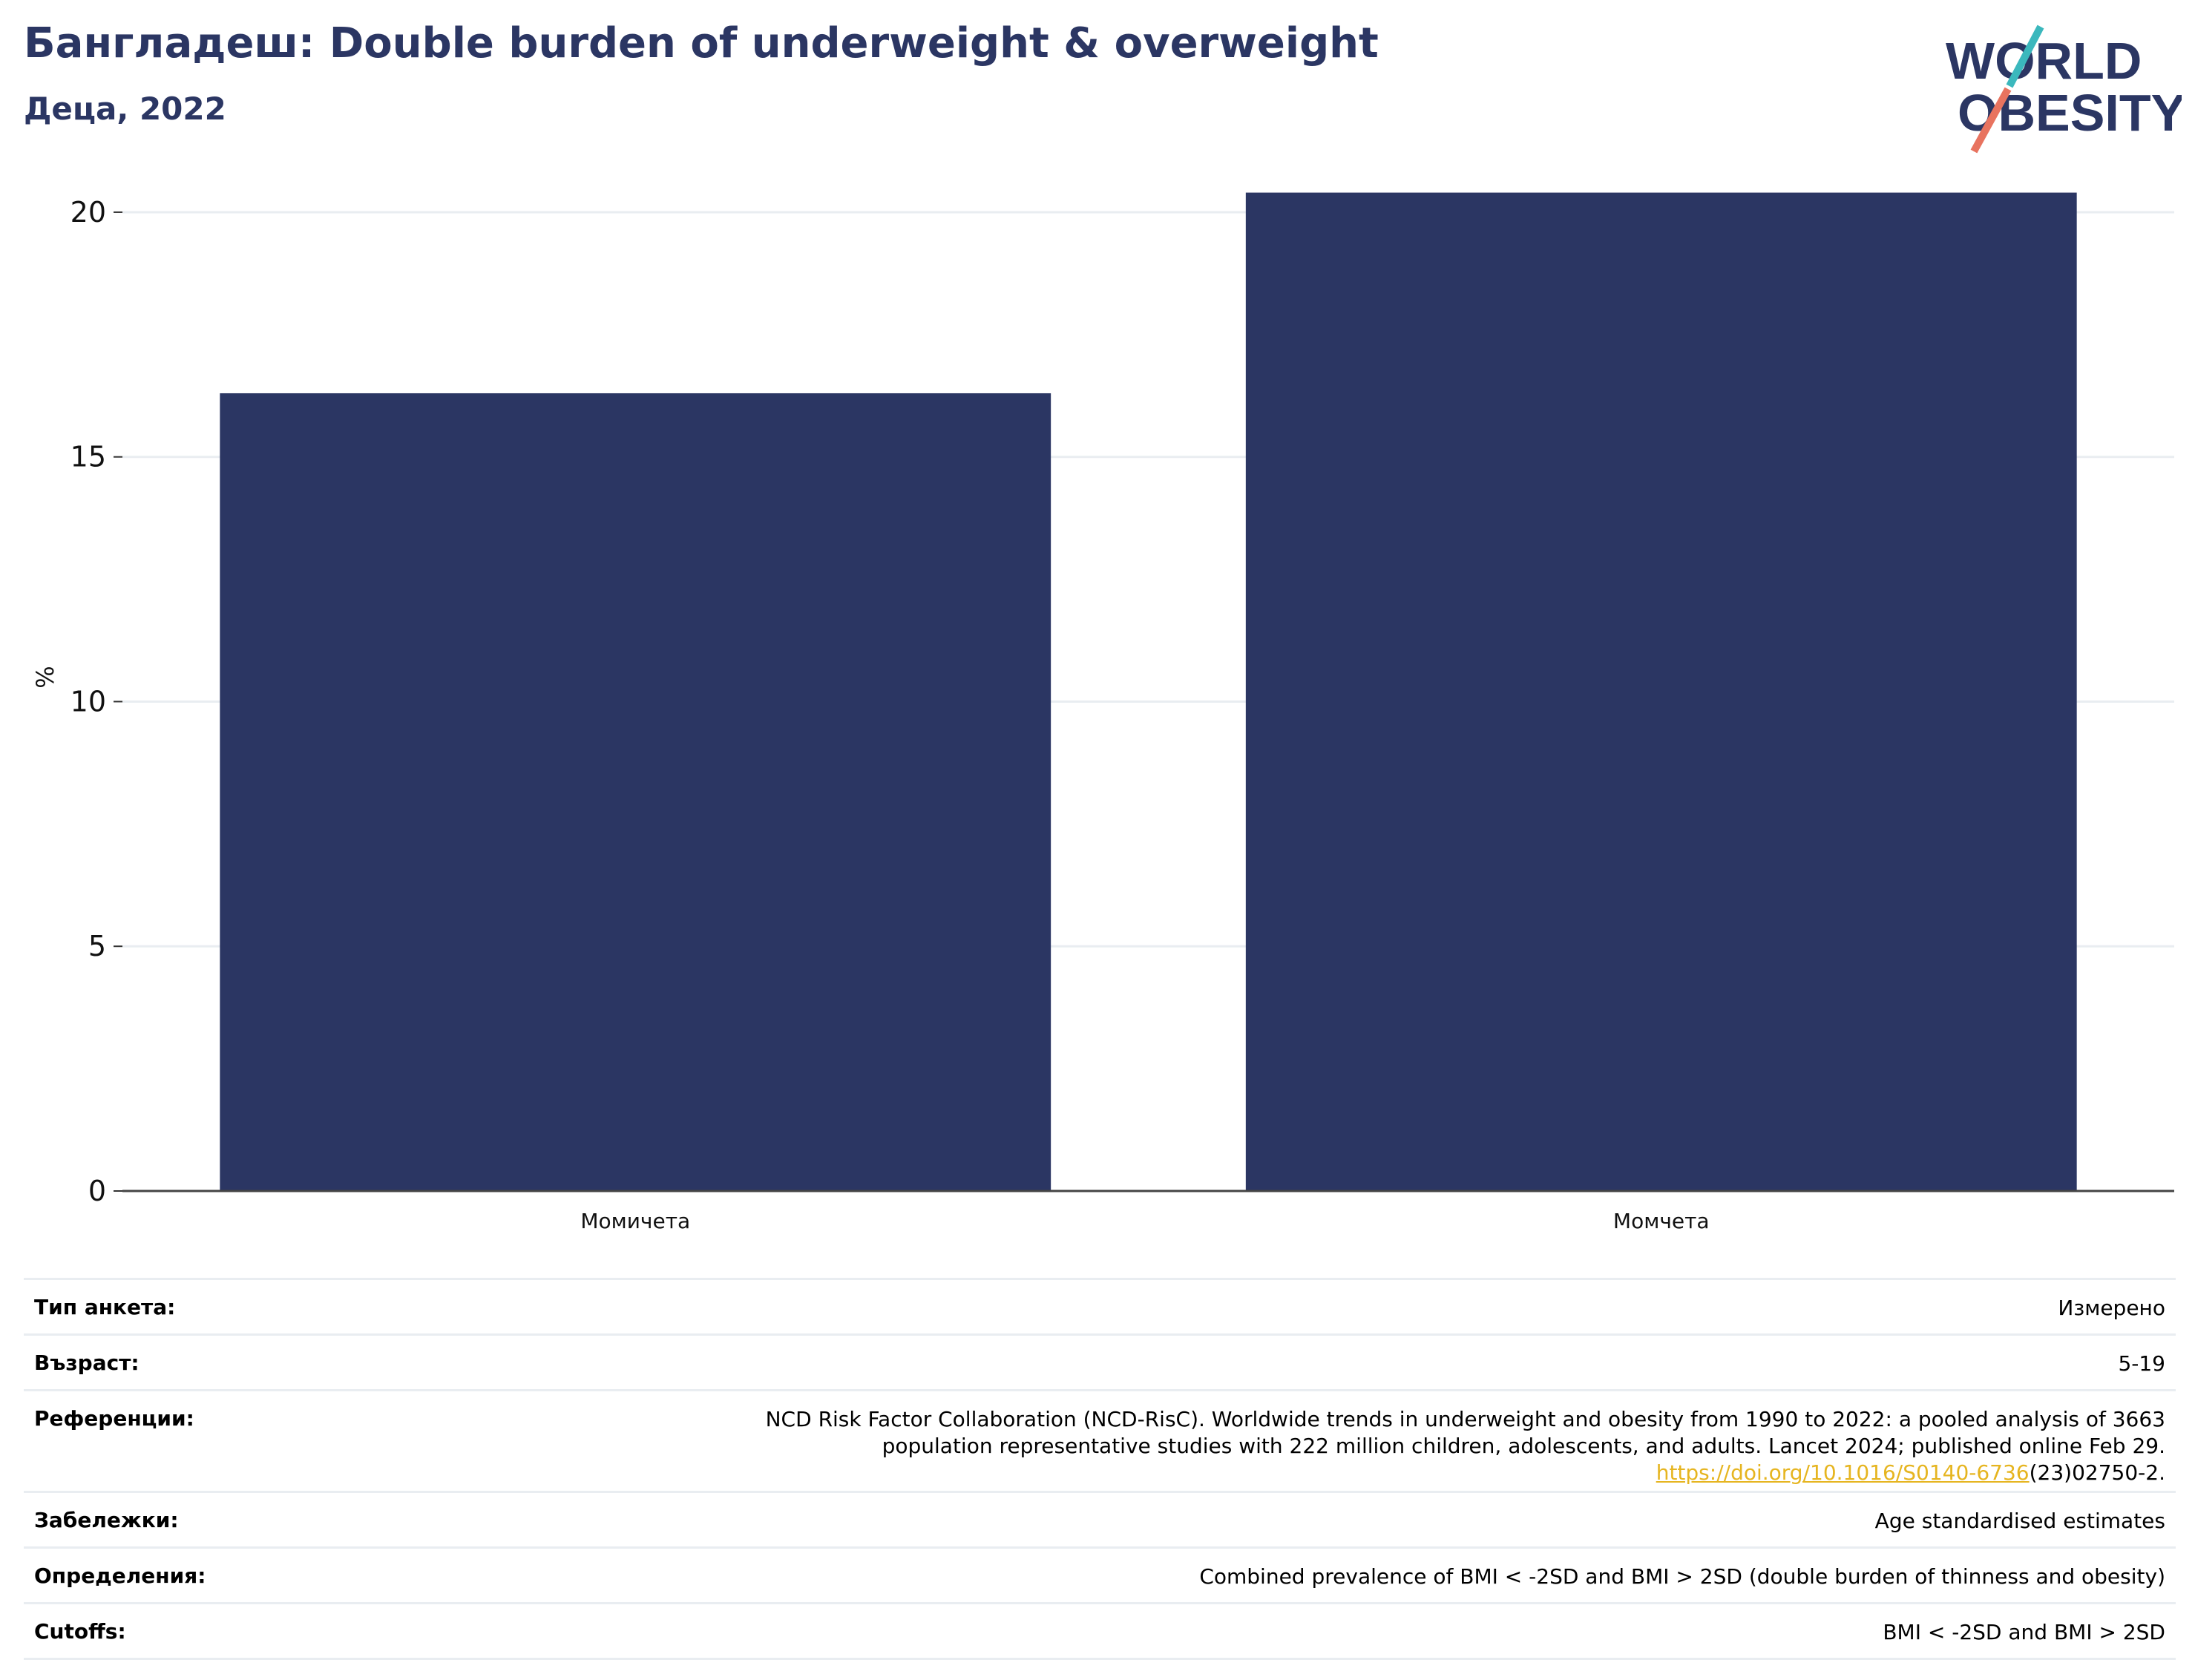 This screenshot has height=1680, width=2195. What do you see at coordinates (2025, 56) in the screenshot?
I see `logo-slash-top` at bounding box center [2025, 56].